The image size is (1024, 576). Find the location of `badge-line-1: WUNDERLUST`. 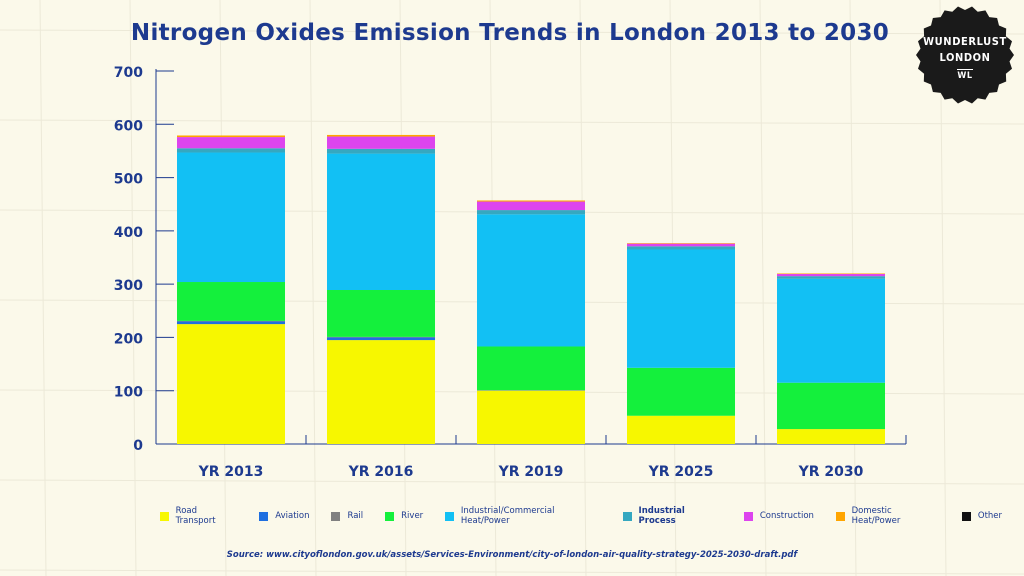

badge-line-1: WUNDERLUST is located at coordinates (965, 41).